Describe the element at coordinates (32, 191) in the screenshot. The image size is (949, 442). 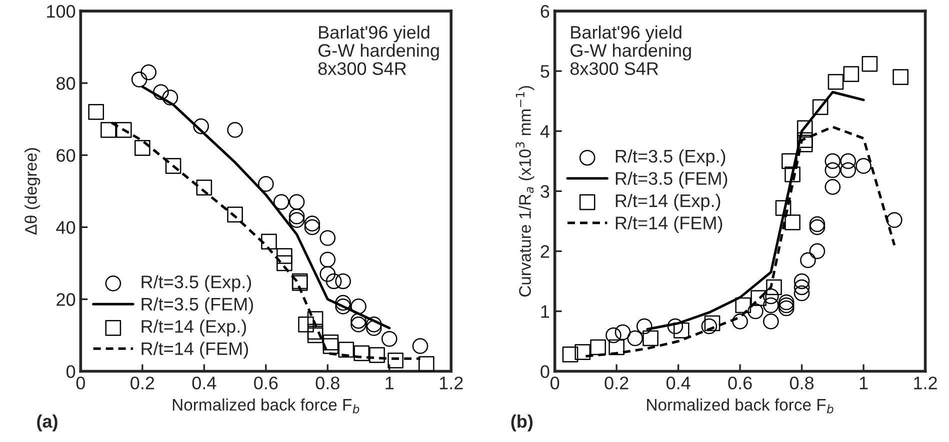
I see `y-axis-title: Δθ (degree)` at that location.